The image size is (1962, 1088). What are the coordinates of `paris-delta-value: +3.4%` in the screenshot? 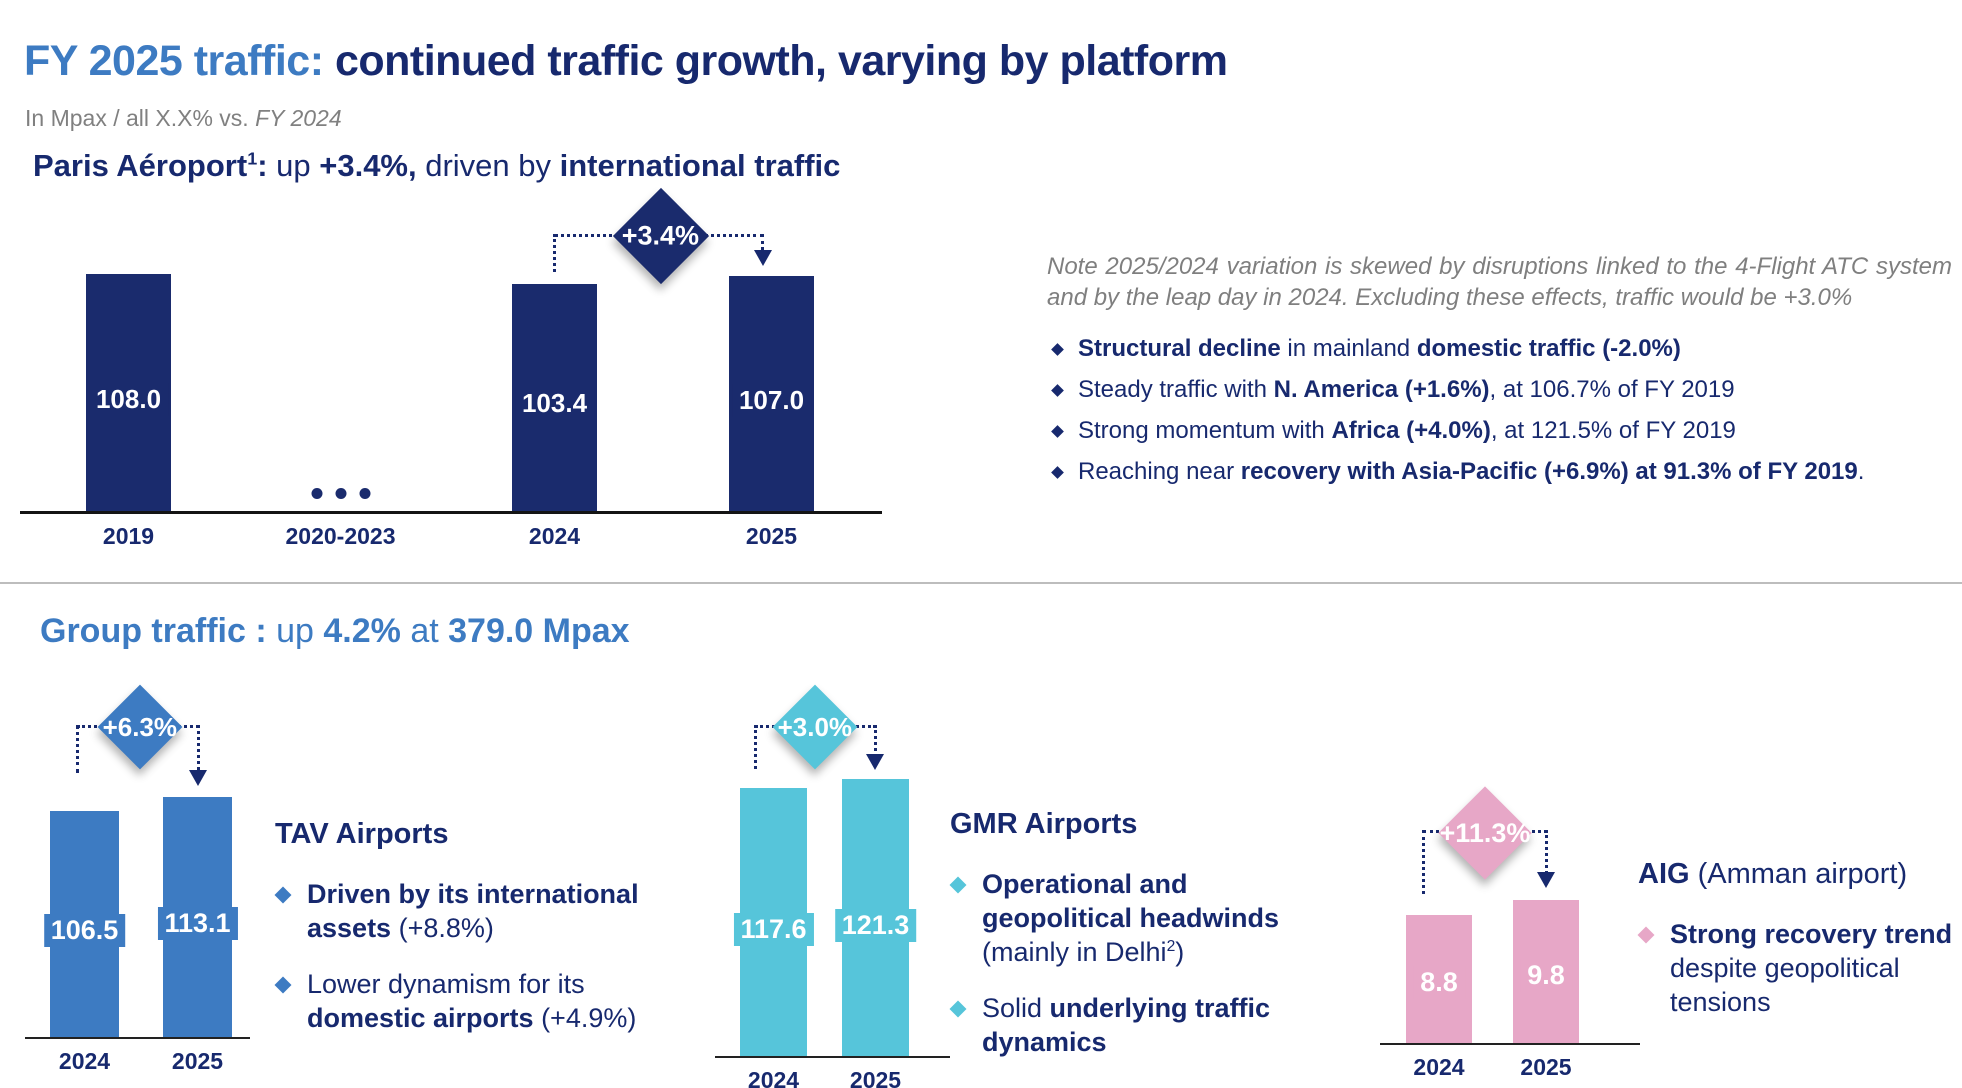 It's located at (661, 235).